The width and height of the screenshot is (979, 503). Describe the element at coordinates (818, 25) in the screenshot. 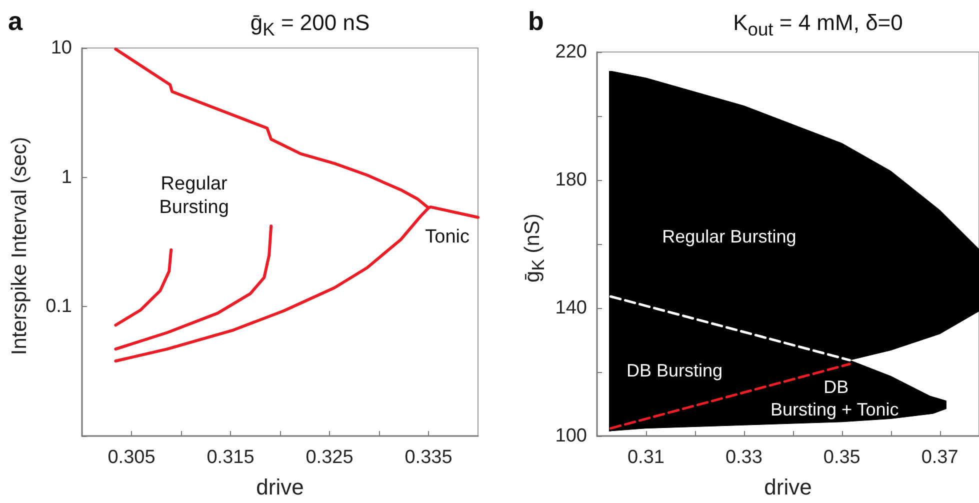

I see `chart-title: K$_{out}$ = 4 mM, δ=0` at that location.